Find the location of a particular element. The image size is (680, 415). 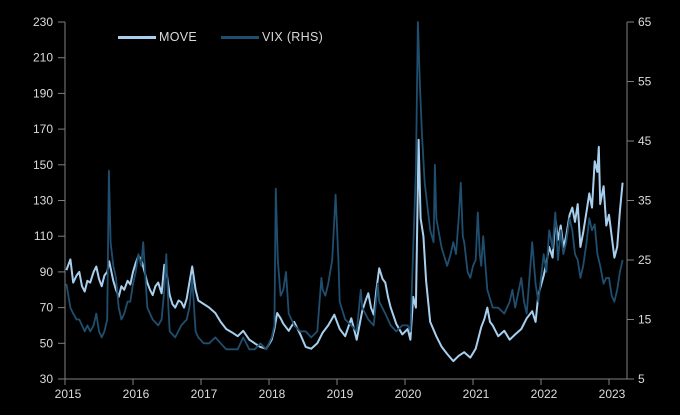

left-axis-tick-label: 130 is located at coordinates (43, 201).